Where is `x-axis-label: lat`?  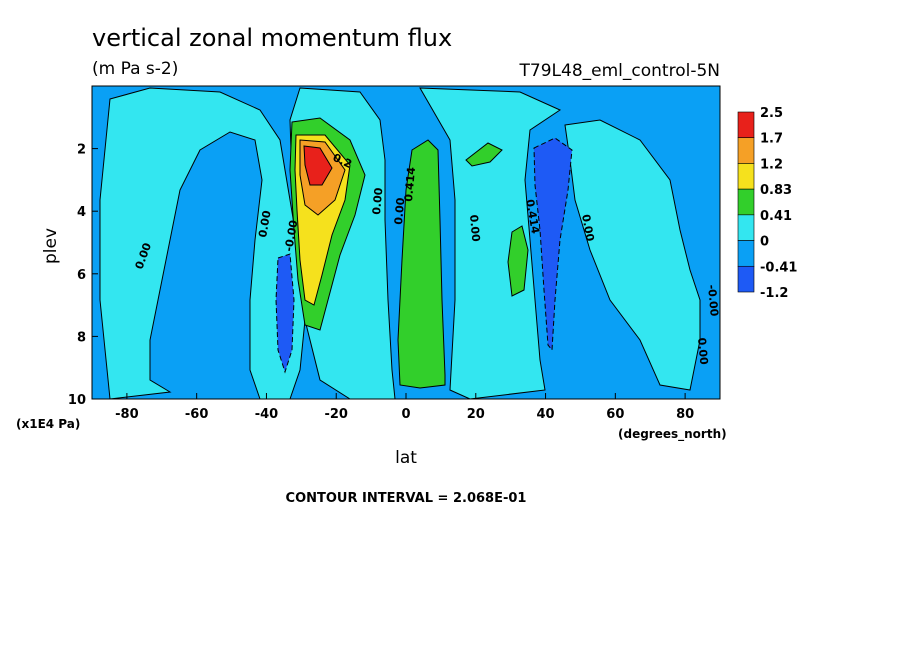 x-axis-label: lat is located at coordinates (406, 458).